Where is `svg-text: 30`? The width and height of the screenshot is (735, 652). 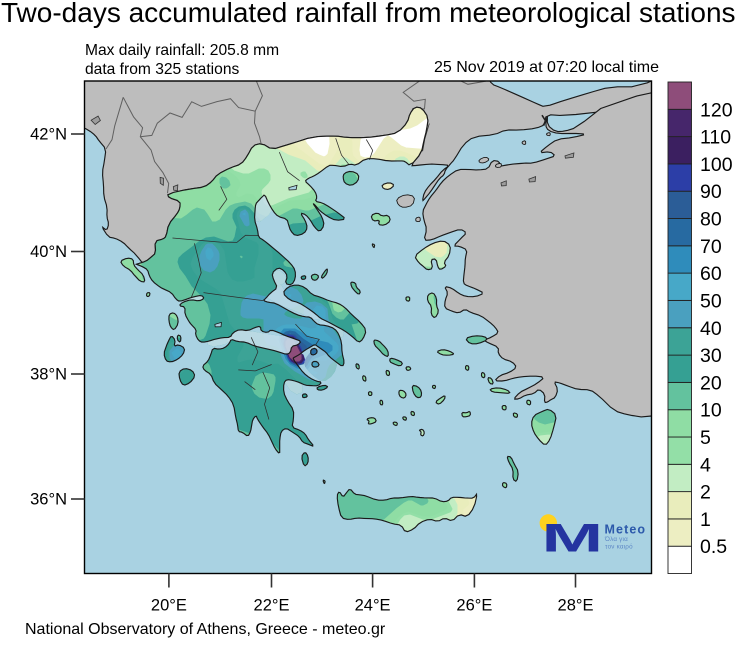
svg-text: 30 is located at coordinates (711, 356).